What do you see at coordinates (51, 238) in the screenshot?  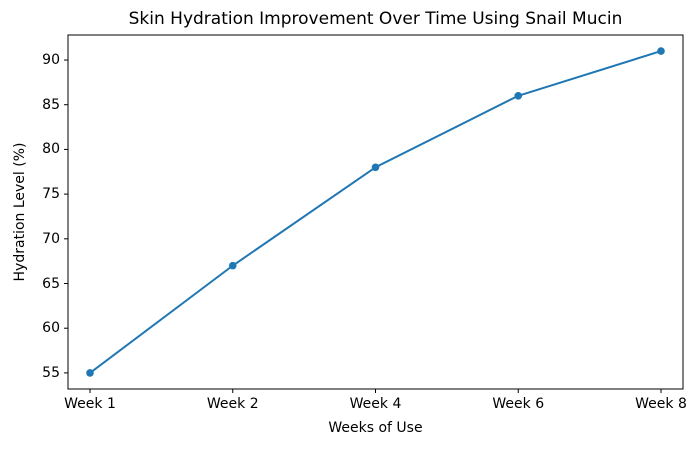 I see `y-tick-label: 70` at bounding box center [51, 238].